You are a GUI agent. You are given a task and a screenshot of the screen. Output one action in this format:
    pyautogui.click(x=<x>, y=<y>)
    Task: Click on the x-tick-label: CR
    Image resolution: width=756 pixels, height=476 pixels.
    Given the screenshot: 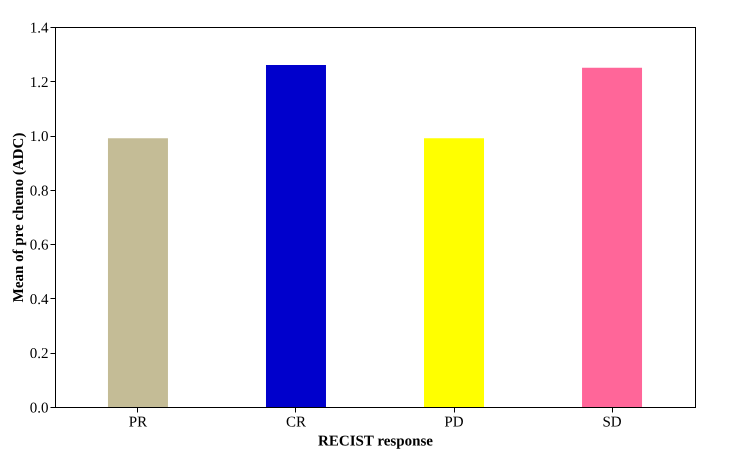 What is the action you would take?
    pyautogui.click(x=296, y=422)
    